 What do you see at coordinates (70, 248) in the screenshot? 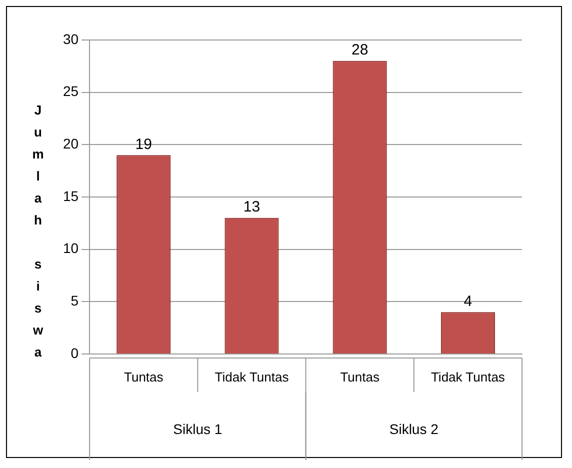
I see `y-tick-label: 10` at bounding box center [70, 248].